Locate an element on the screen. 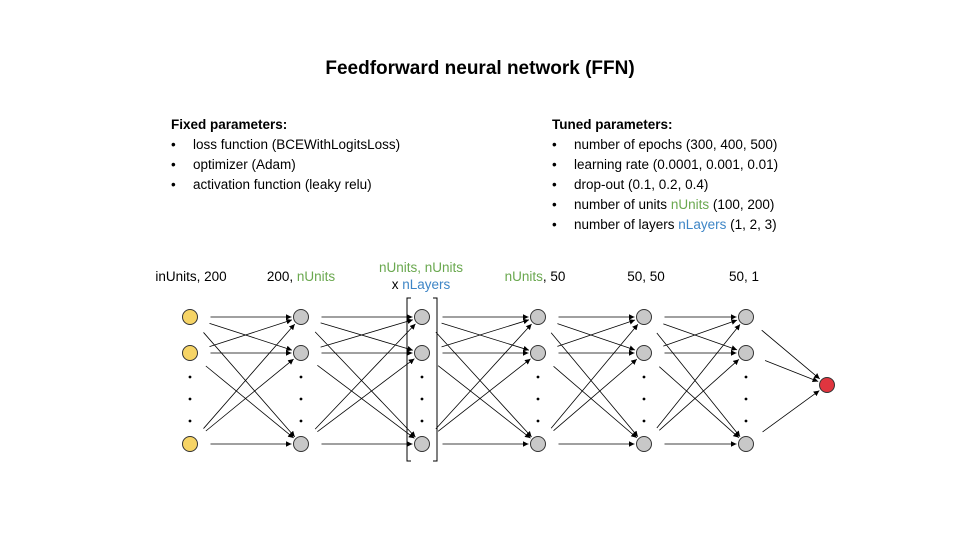 The width and height of the screenshot is (960, 540). list-item: number of layers nLayers (1, 2, 3) is located at coordinates (665, 225).